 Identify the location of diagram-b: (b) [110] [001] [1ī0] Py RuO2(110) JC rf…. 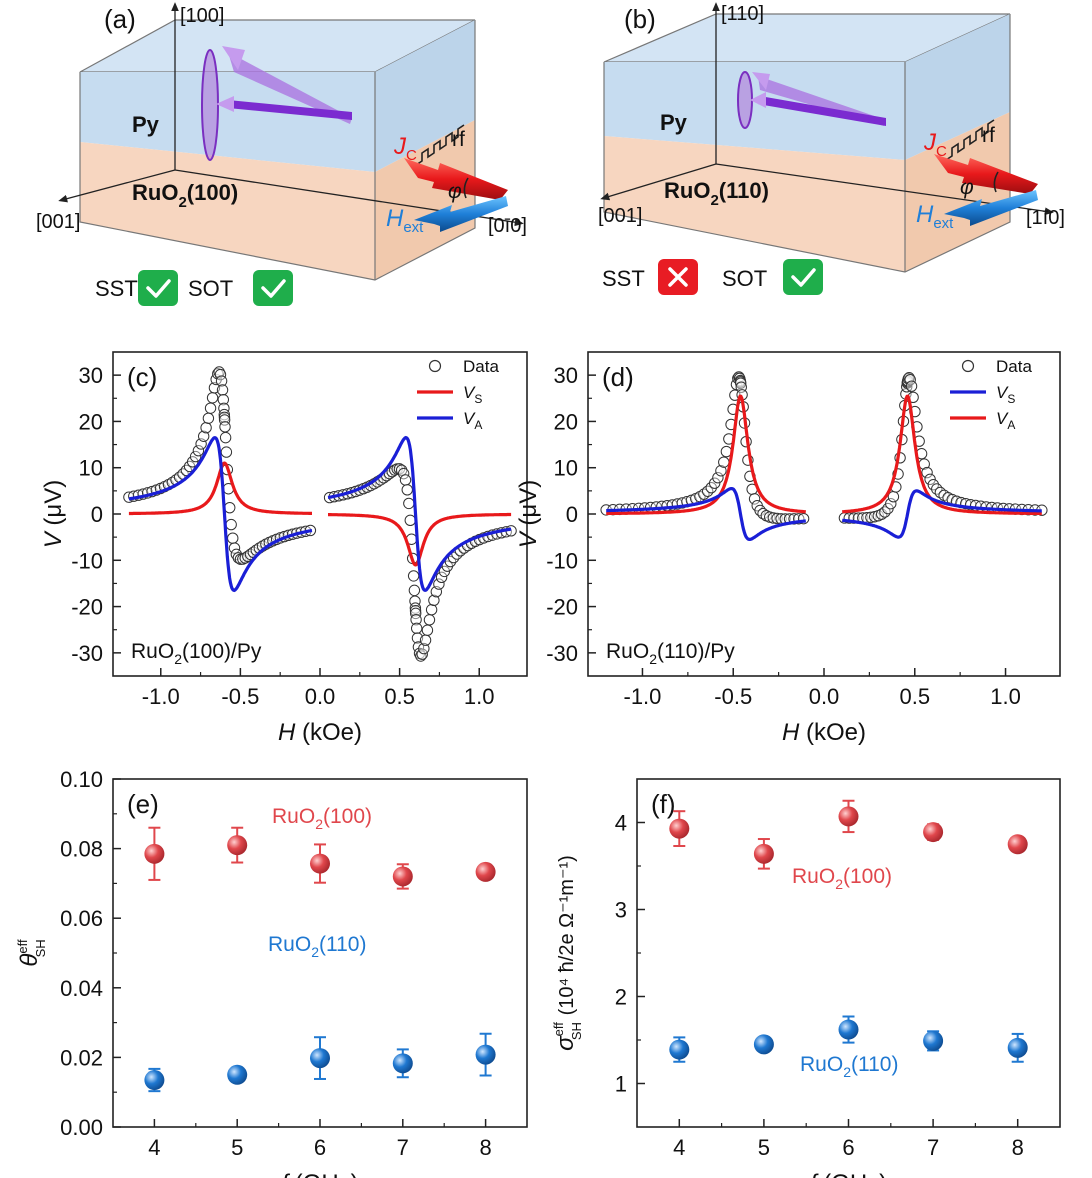
(831, 148).